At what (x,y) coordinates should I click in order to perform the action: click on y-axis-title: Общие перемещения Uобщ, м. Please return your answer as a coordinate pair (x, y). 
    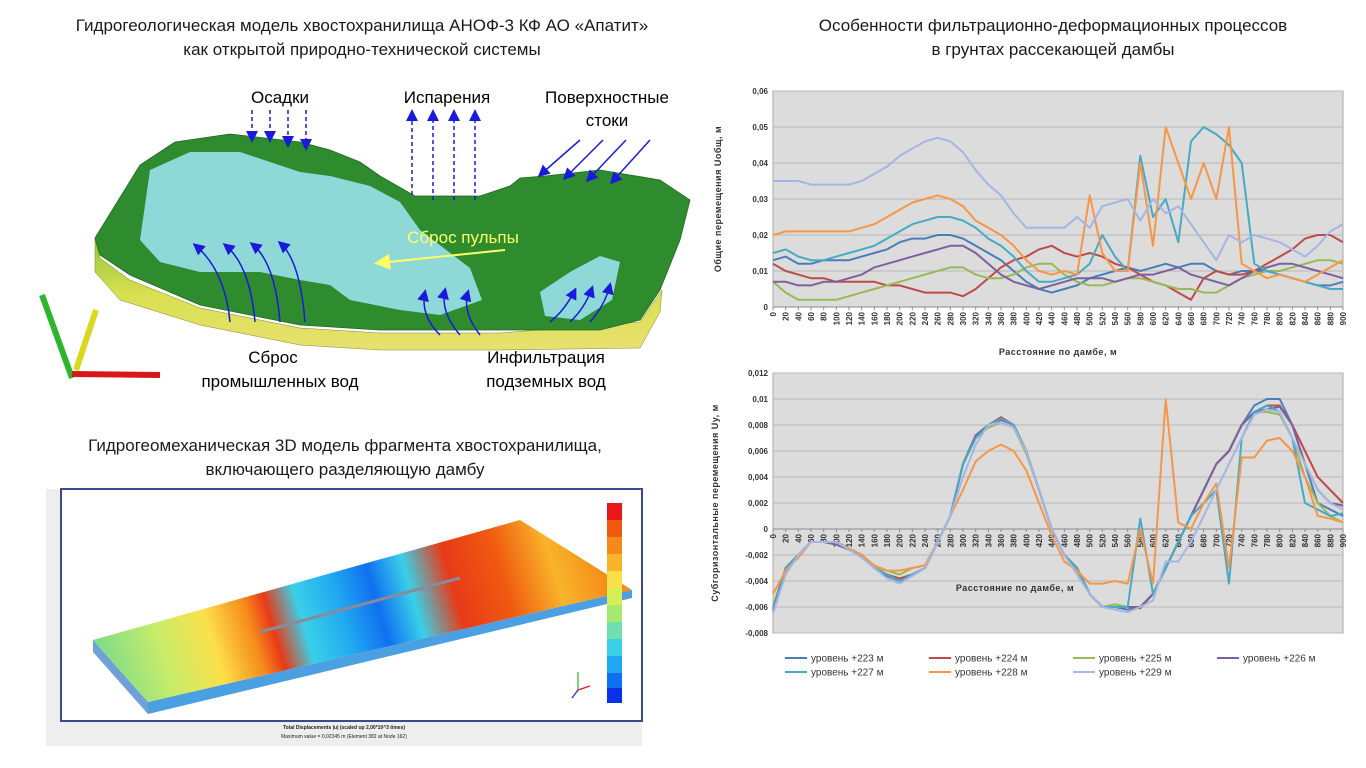
    Looking at the image, I should click on (718, 199).